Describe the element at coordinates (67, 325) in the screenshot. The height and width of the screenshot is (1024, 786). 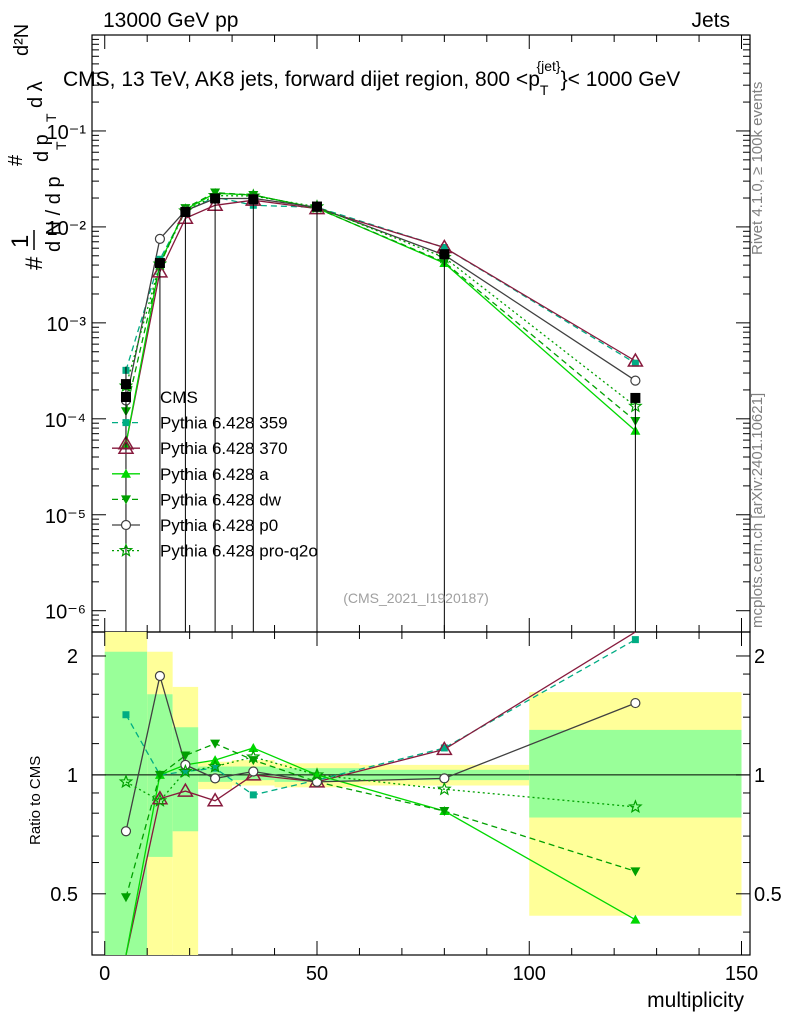
I see `main-y-tick-label: 10⁻³` at that location.